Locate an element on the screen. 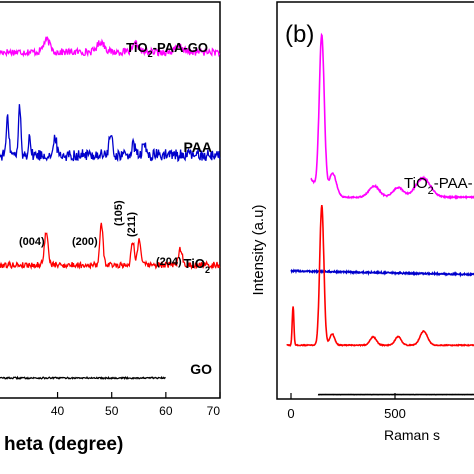 The height and width of the screenshot is (474, 474). panel-a-annotation-1: (200) is located at coordinates (85, 242).